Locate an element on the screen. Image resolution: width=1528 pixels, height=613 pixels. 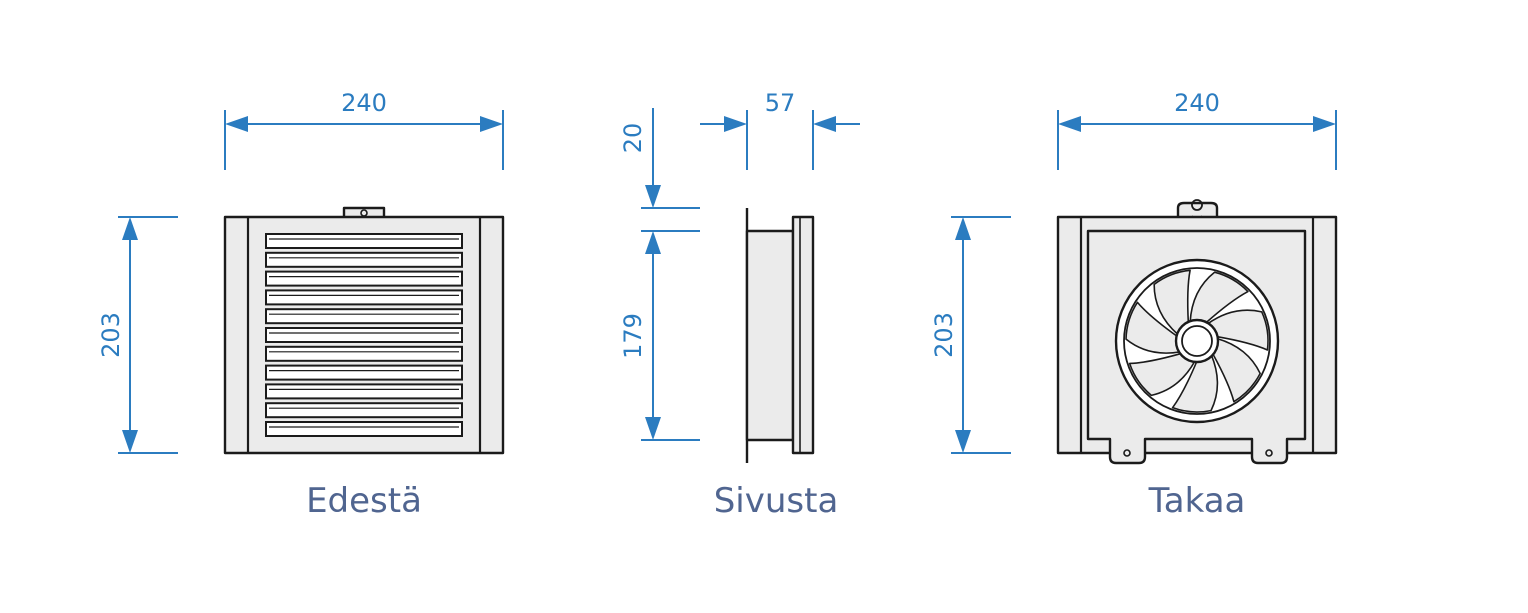
front-view-label: Edestä is located at coordinates (364, 501).